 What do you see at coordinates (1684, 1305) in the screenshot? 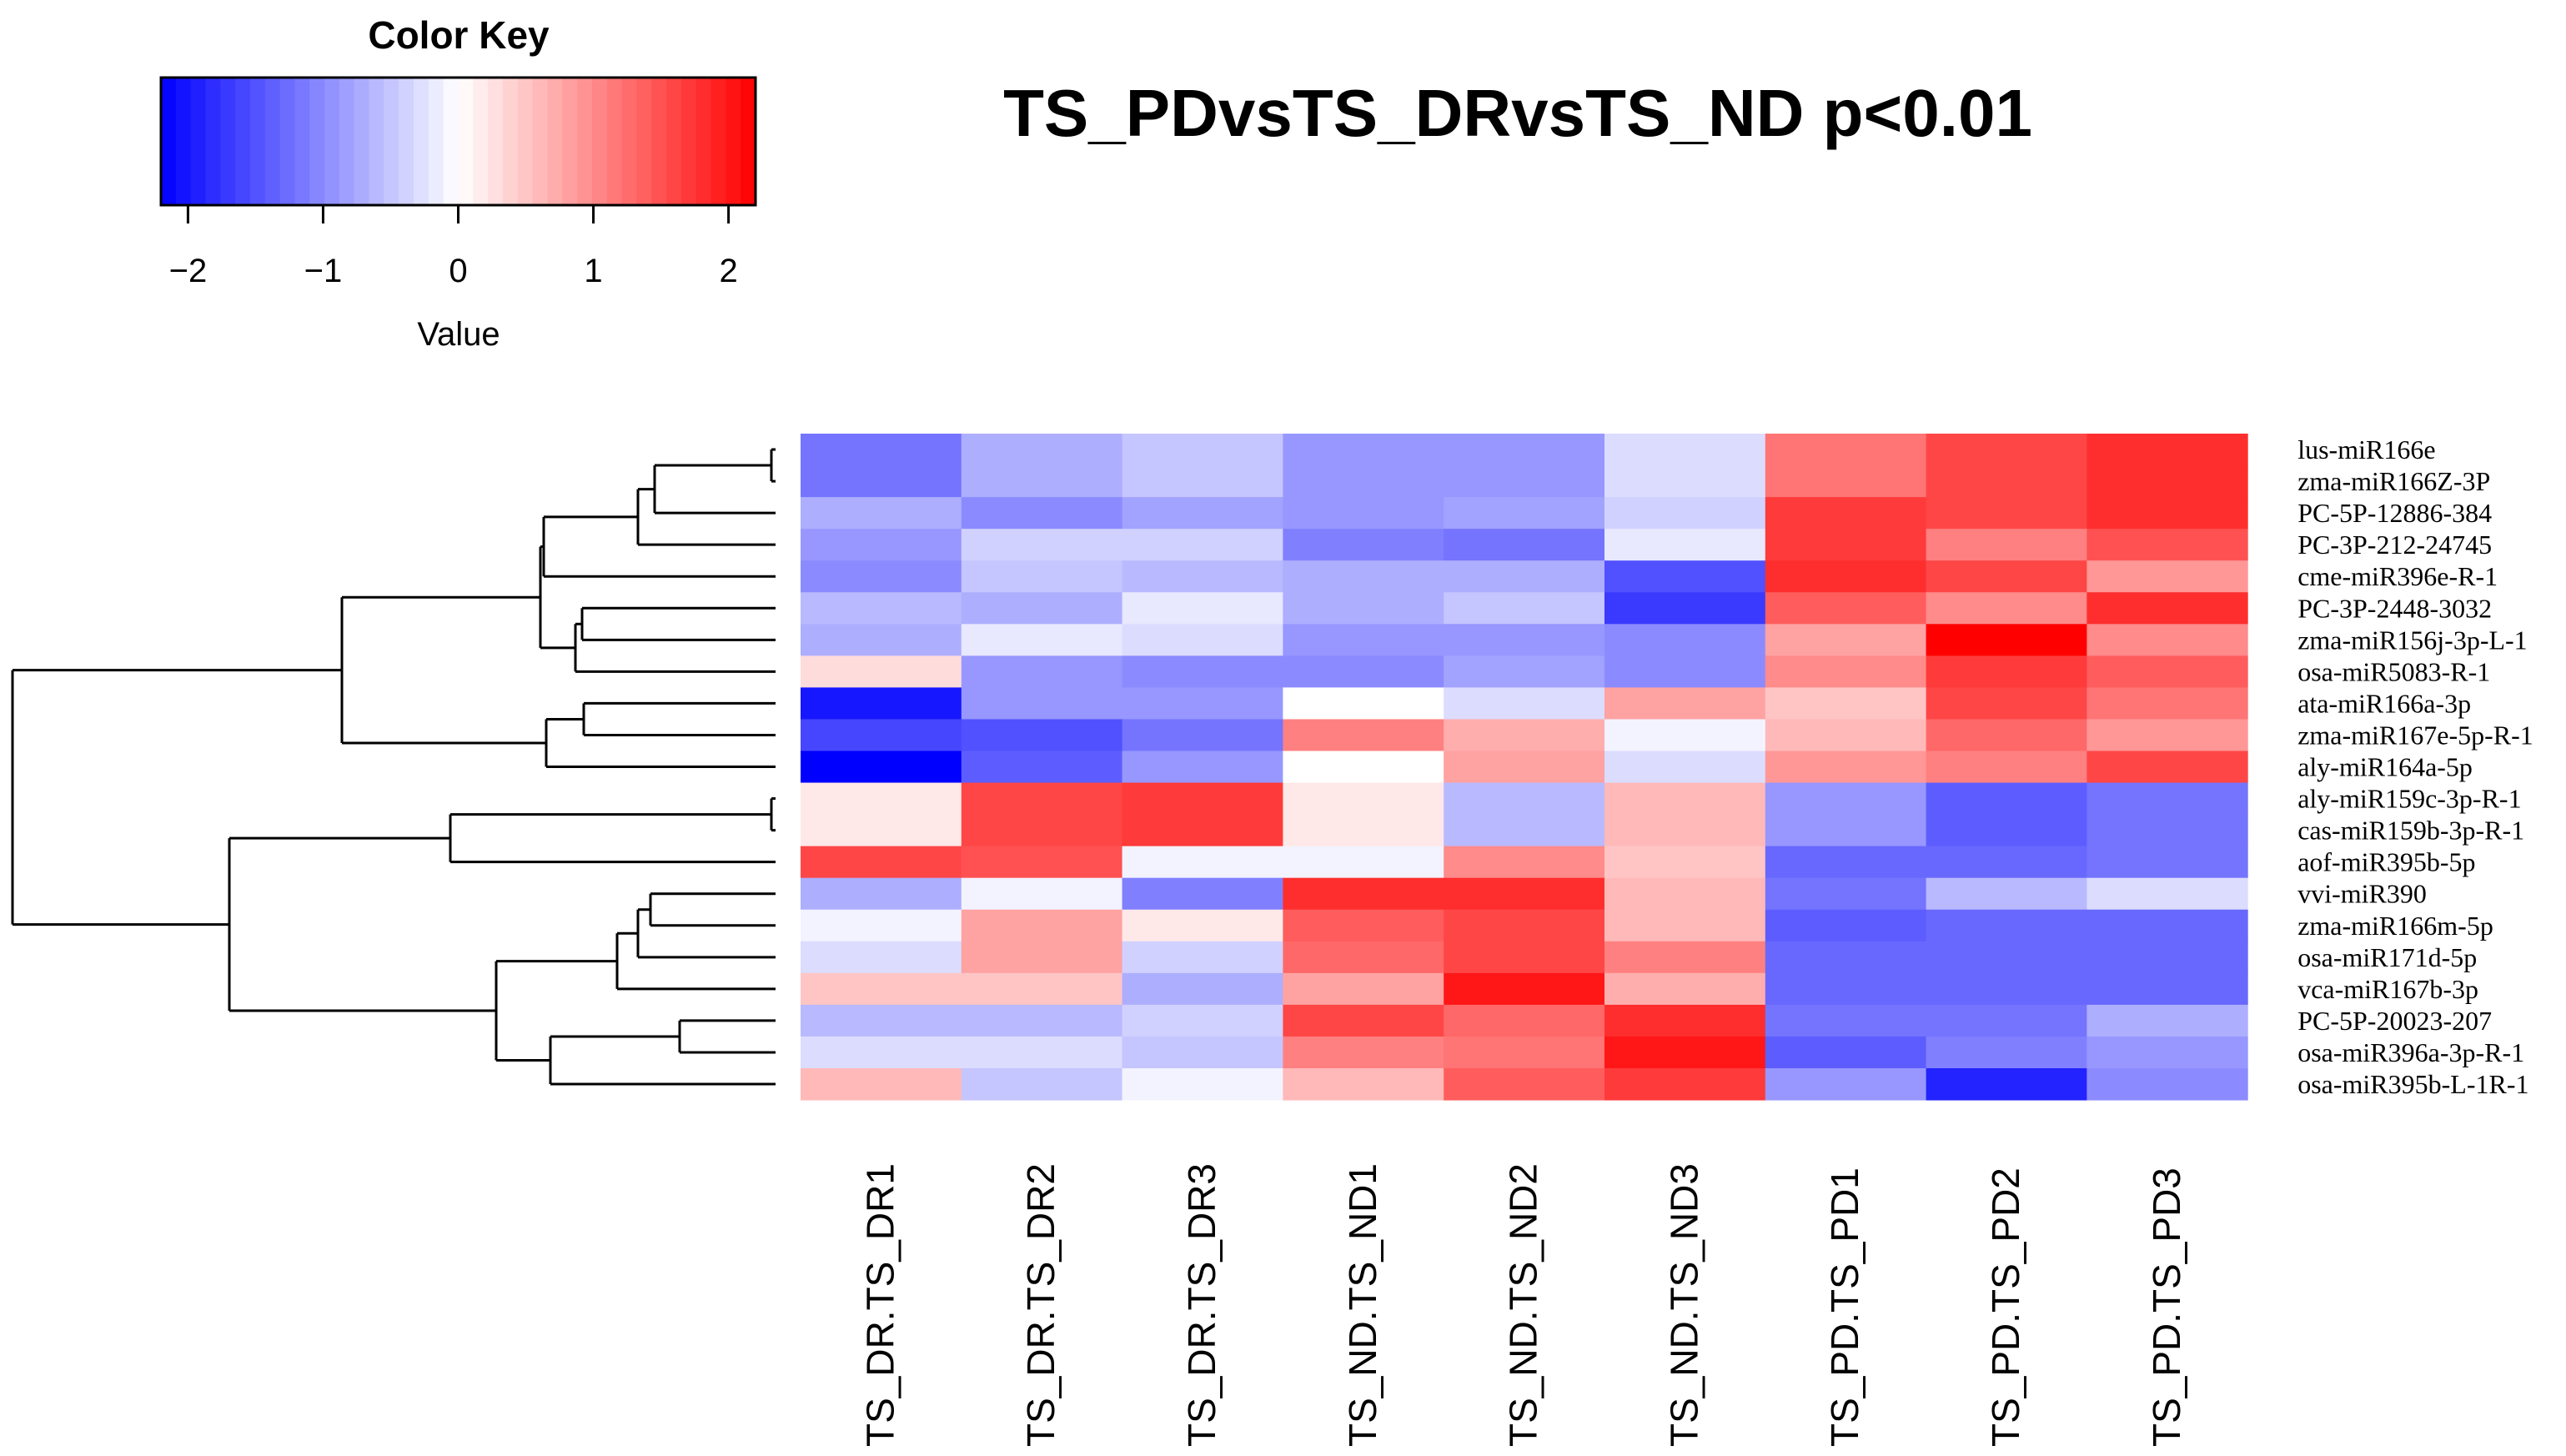
I see `column-label: TS_ND.TS_ND3` at bounding box center [1684, 1305].